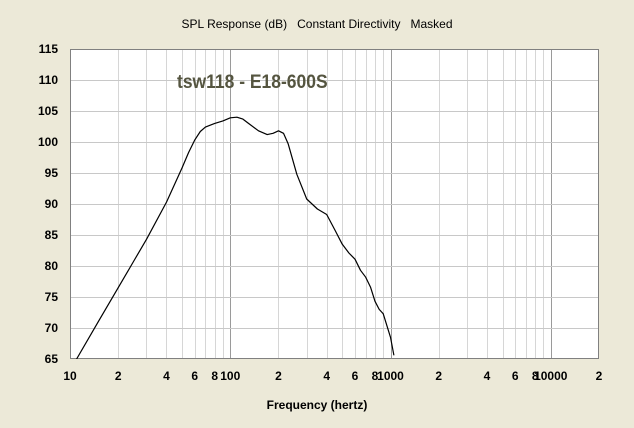 Image resolution: width=634 pixels, height=428 pixels. Describe the element at coordinates (48, 111) in the screenshot. I see `y-tick-label: 105` at that location.